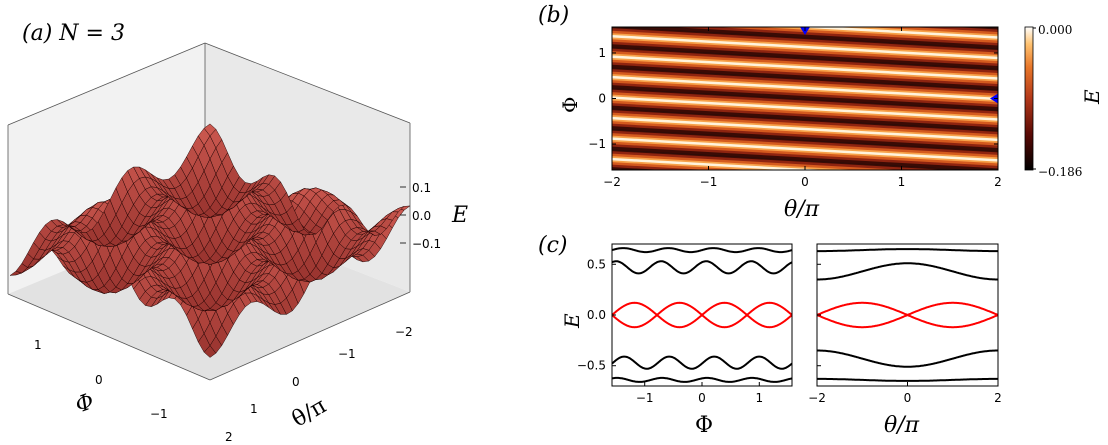  What do you see at coordinates (1029, 98) in the screenshot?
I see `colorbar` at bounding box center [1029, 98].